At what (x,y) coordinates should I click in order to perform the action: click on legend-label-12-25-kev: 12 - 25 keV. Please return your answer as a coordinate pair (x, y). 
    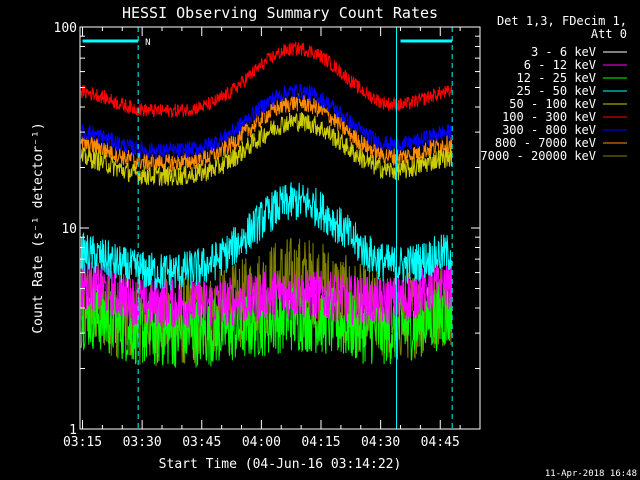
    Looking at the image, I should click on (556, 78).